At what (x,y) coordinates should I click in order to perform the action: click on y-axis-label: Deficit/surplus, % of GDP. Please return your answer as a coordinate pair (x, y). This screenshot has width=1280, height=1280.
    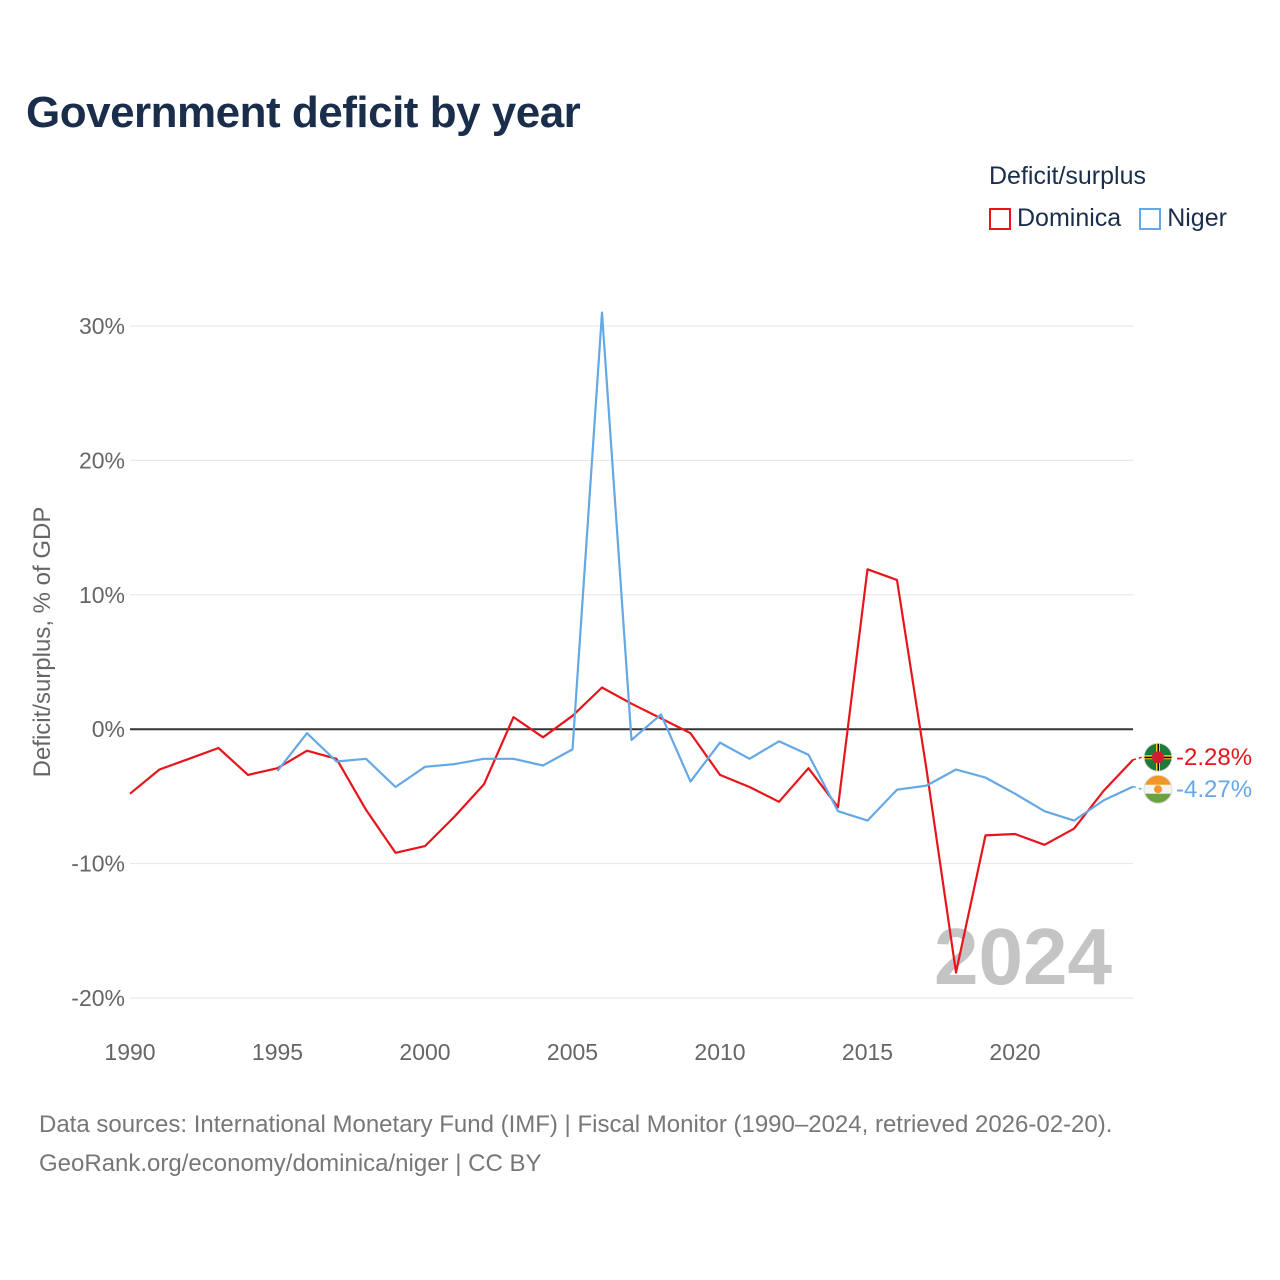
    Looking at the image, I should click on (42, 642).